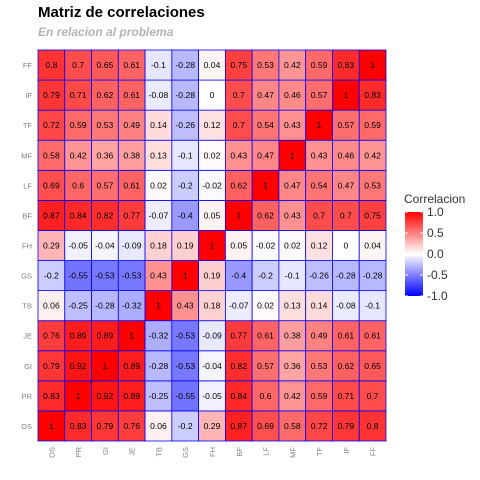  I want to click on cell-value-label: 0.69, so click(265, 426).